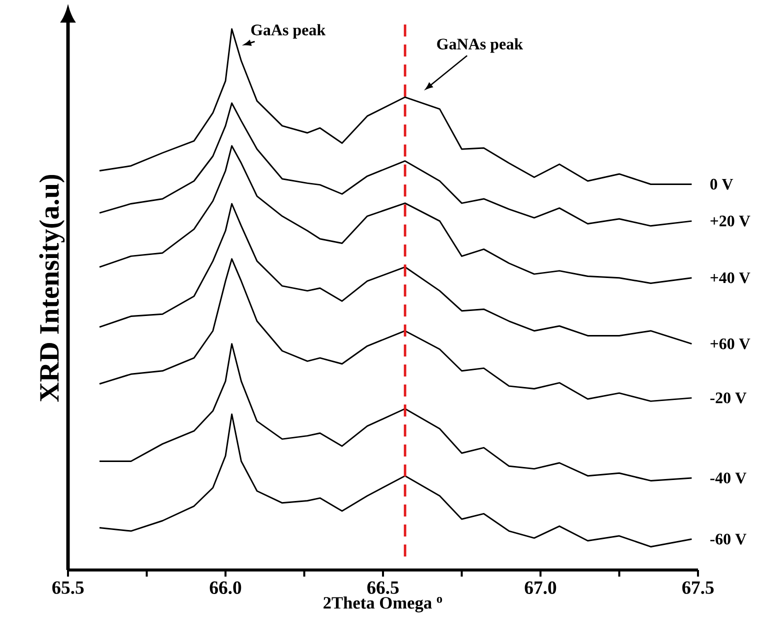 The height and width of the screenshot is (632, 768). I want to click on x-axis-title: 2Theta Omega $^{o}$, so click(383, 604).